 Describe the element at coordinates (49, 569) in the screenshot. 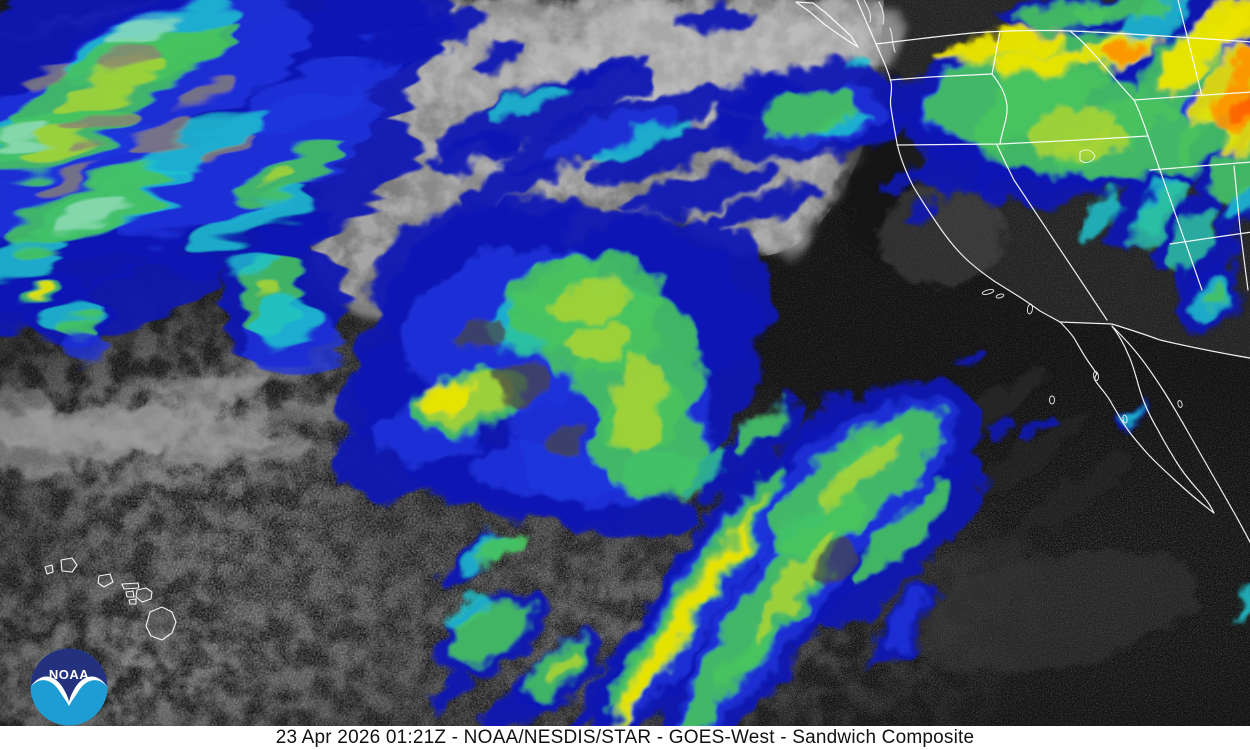

I see `niihau` at that location.